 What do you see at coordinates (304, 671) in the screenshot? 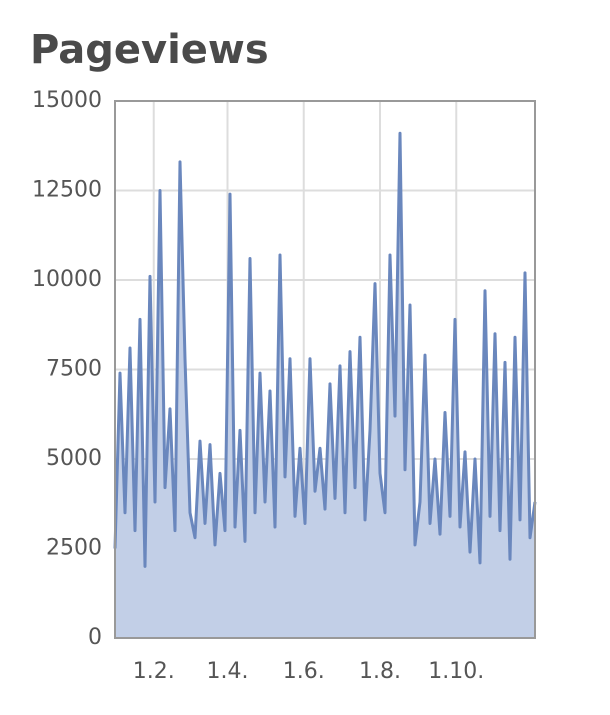
I see `x-tick-label: 1.6.` at bounding box center [304, 671].